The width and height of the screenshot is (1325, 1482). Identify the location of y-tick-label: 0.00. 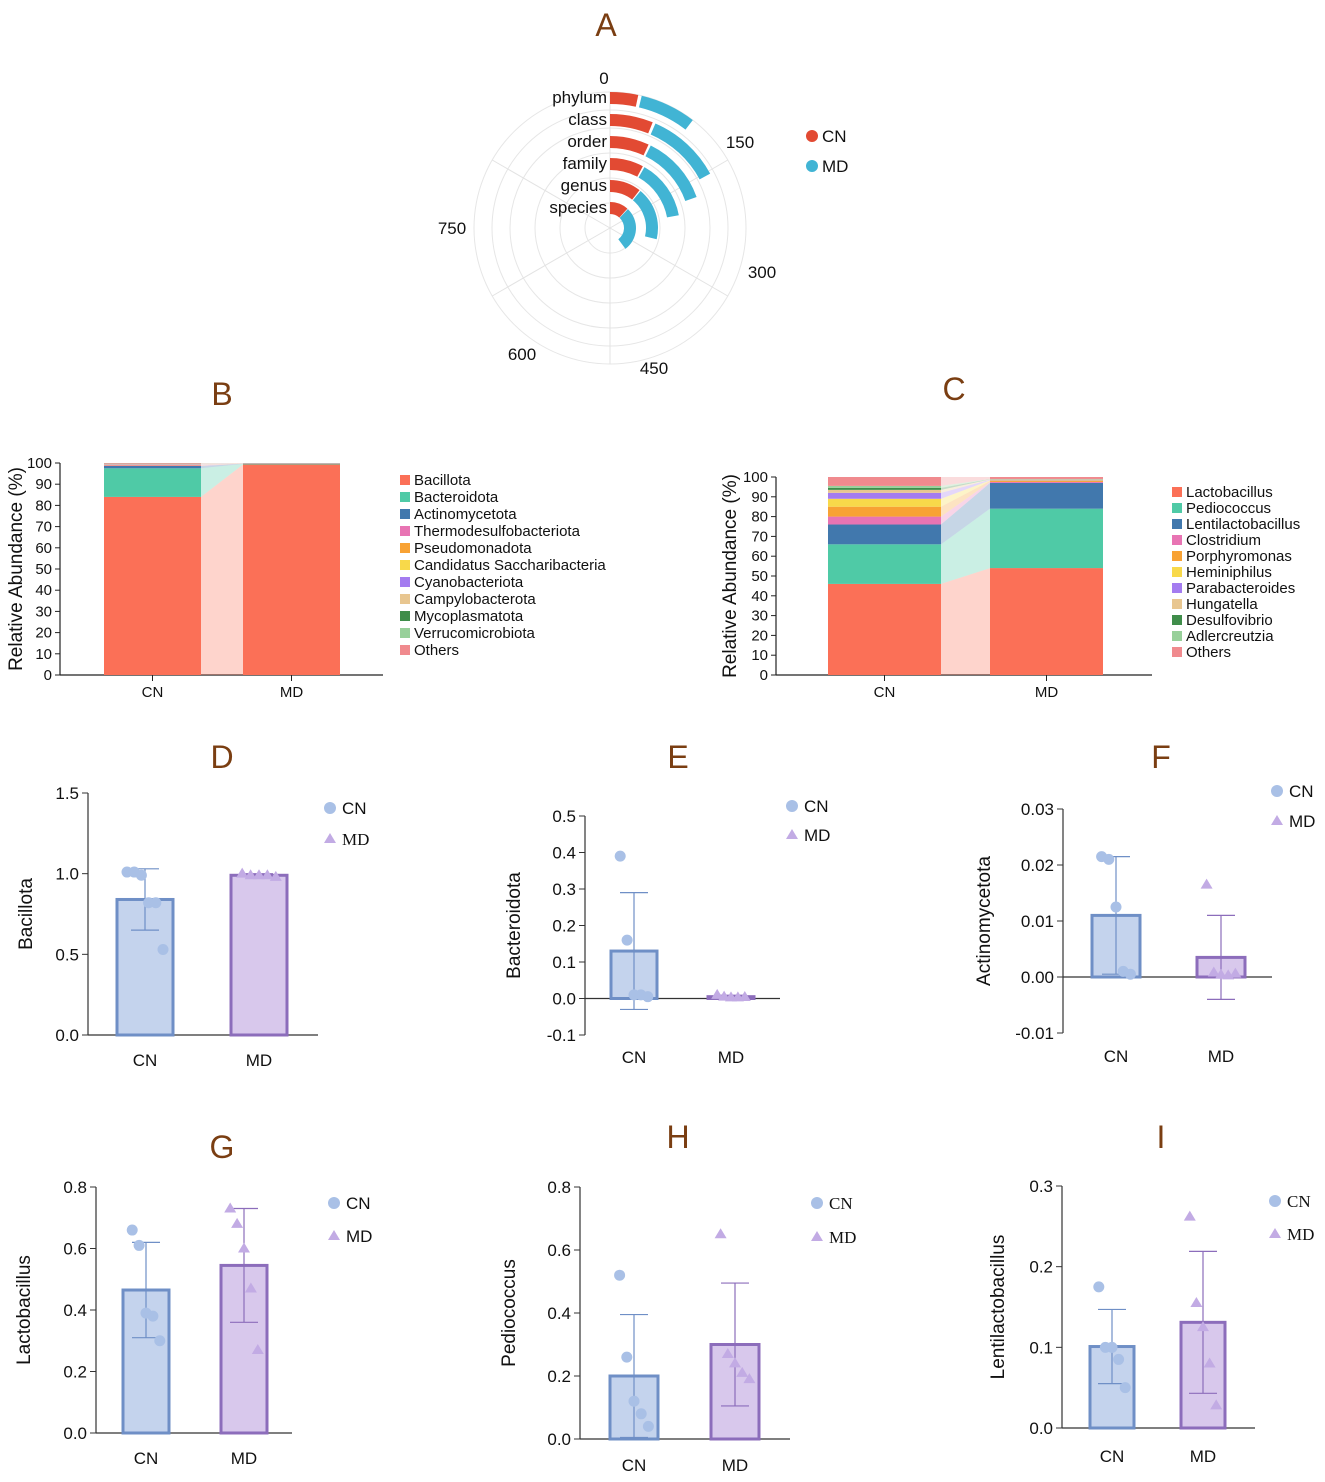
(1037, 977).